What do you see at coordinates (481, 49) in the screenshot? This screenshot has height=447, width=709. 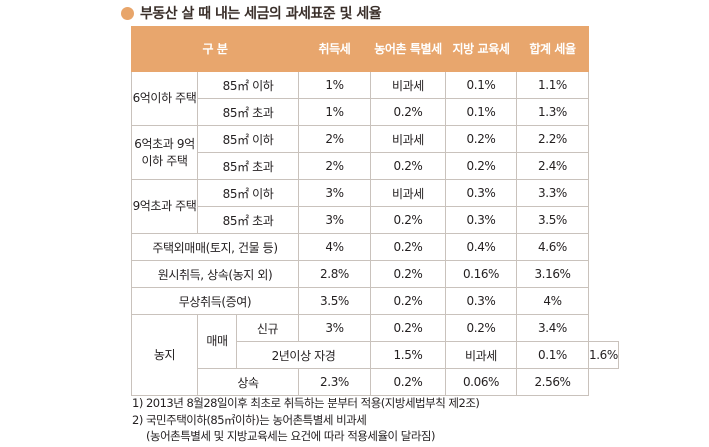 I see `header-local-education-tax: 지방 교육세` at bounding box center [481, 49].